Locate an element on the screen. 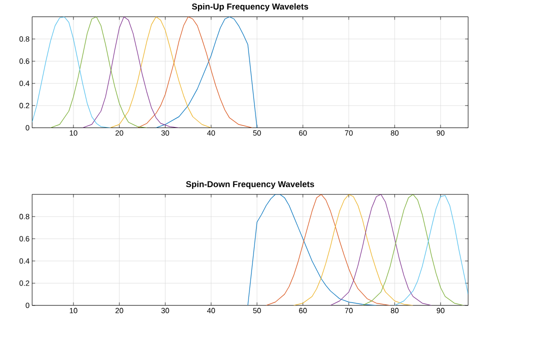 This screenshot has width=560, height=348. chart-title: Spin-Down Frequency Wavelets is located at coordinates (250, 185).